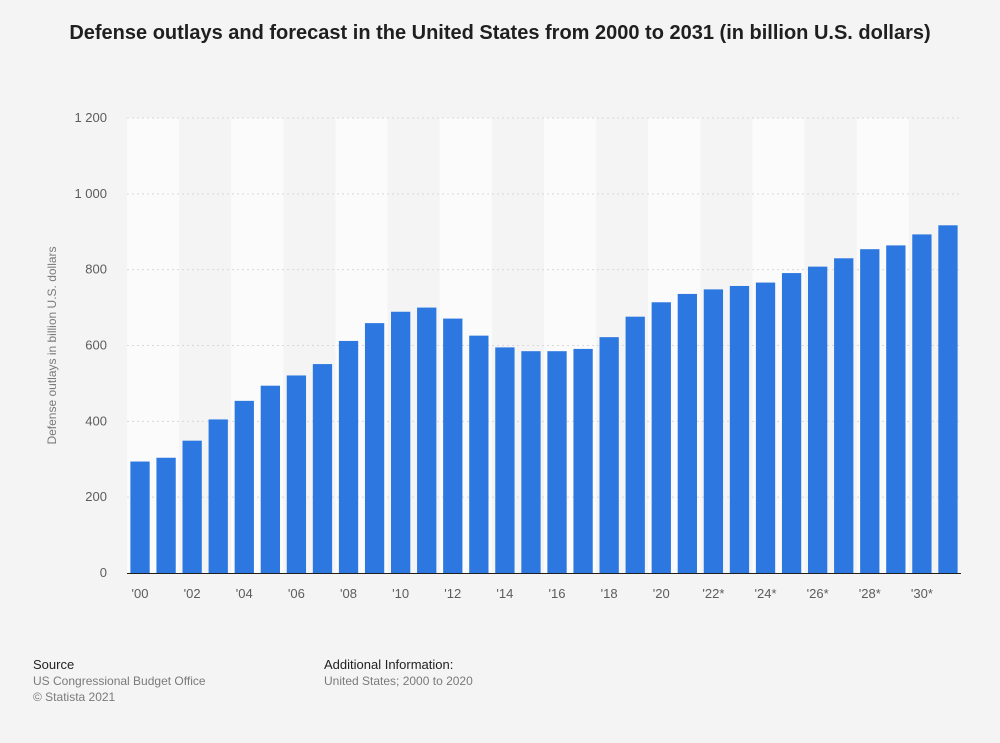  Describe the element at coordinates (818, 593) in the screenshot. I see `x-tick-label: '26*` at that location.